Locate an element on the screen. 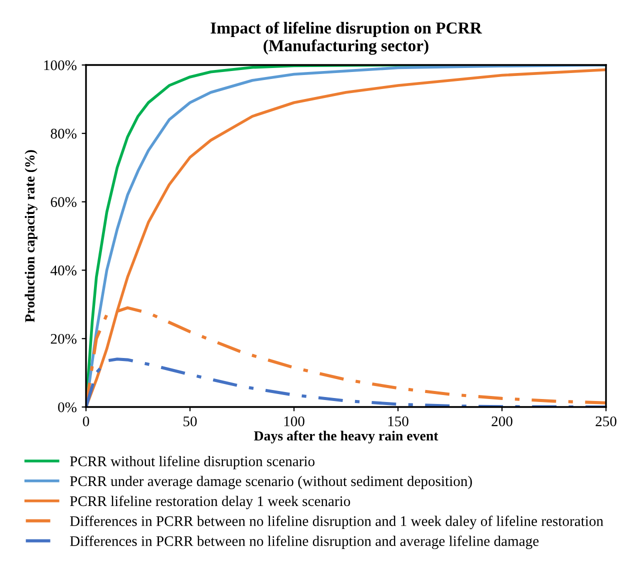 The image size is (627, 565). x-tick-label: 200 is located at coordinates (502, 421).